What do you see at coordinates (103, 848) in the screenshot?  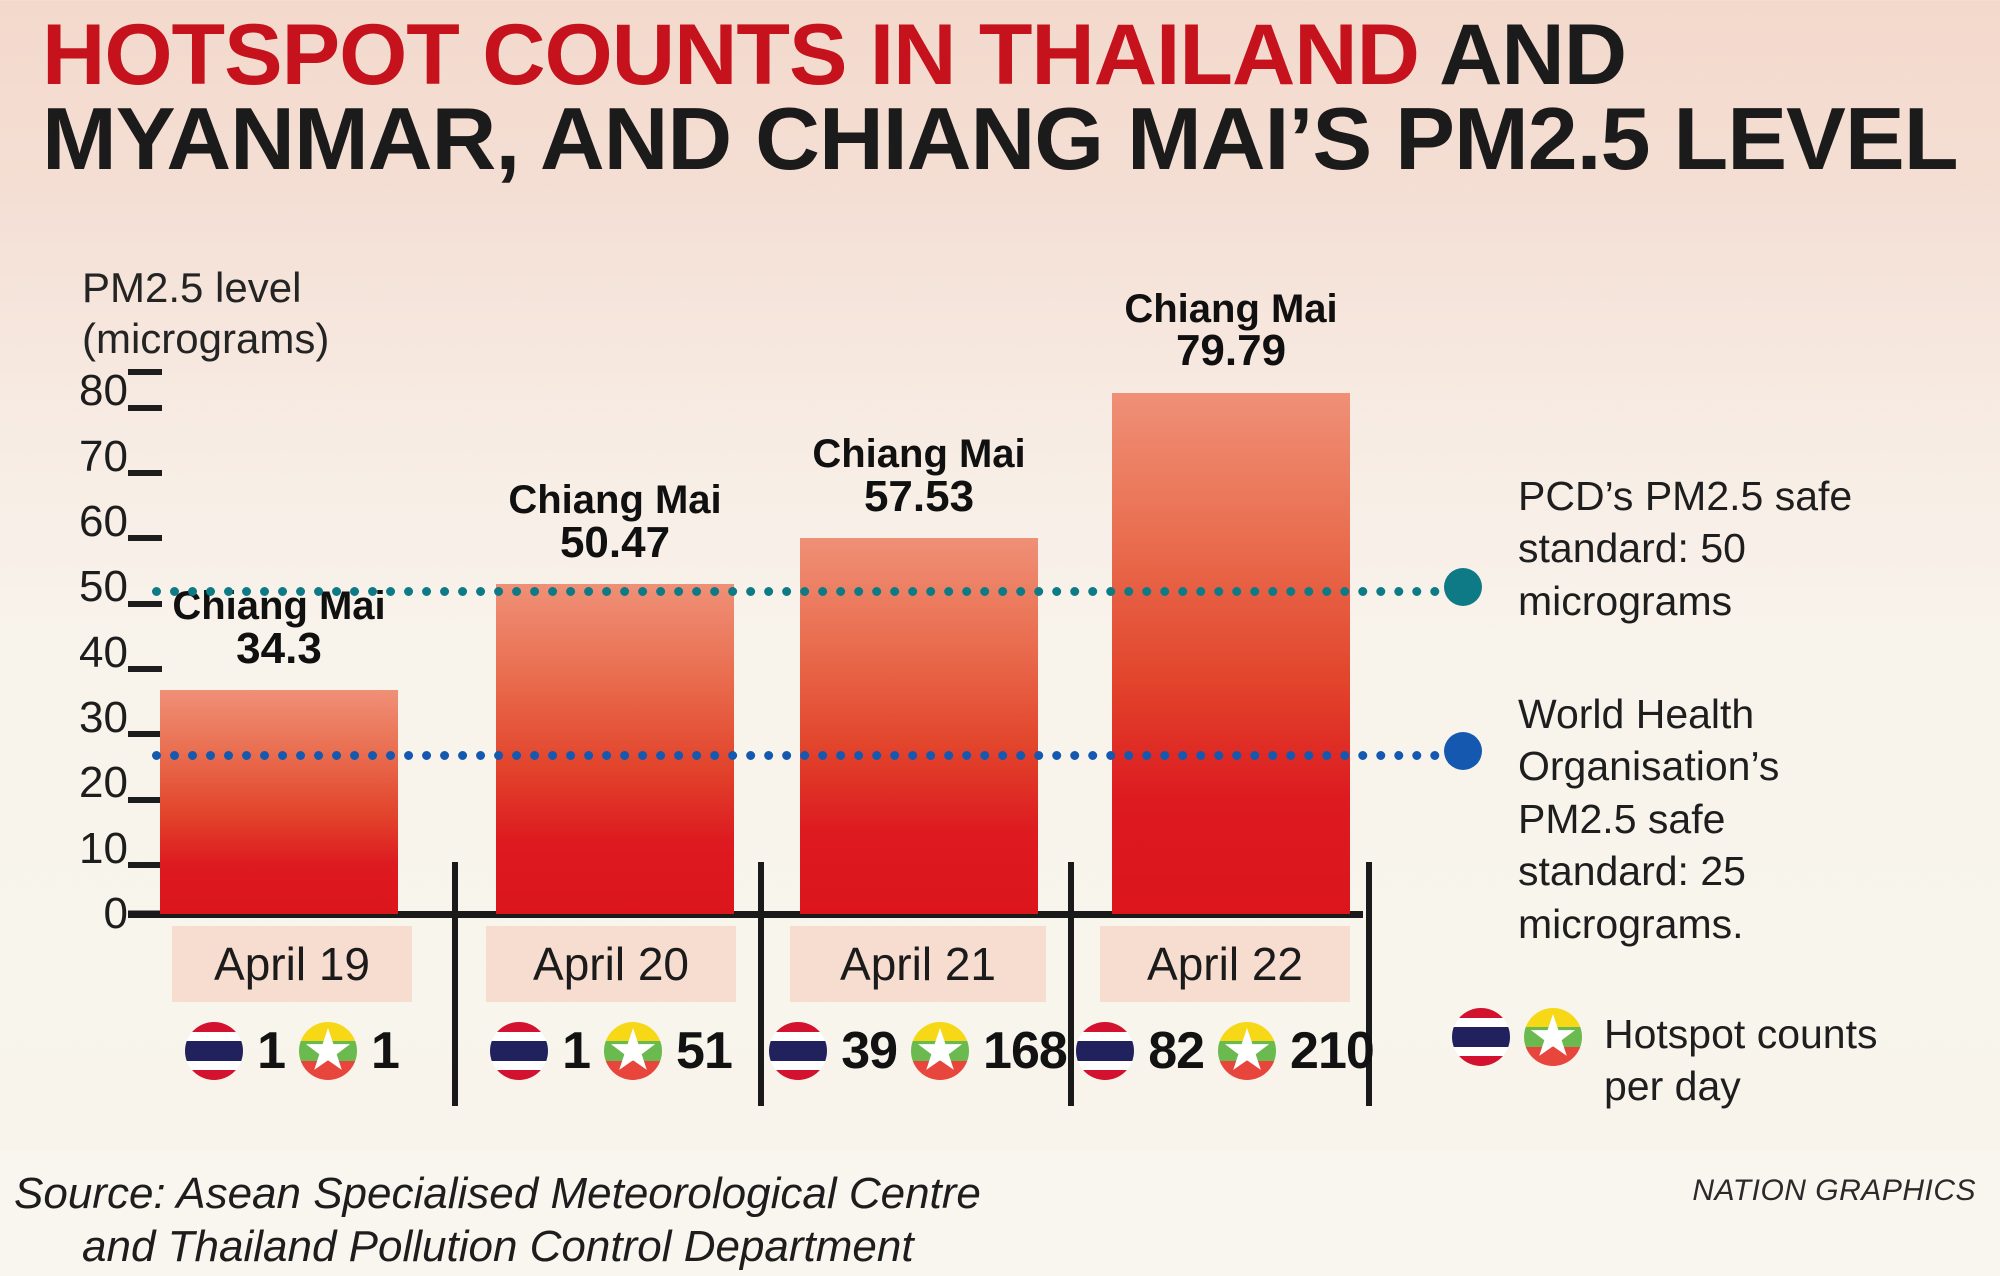 I see `y-tick-label: 10` at bounding box center [103, 848].